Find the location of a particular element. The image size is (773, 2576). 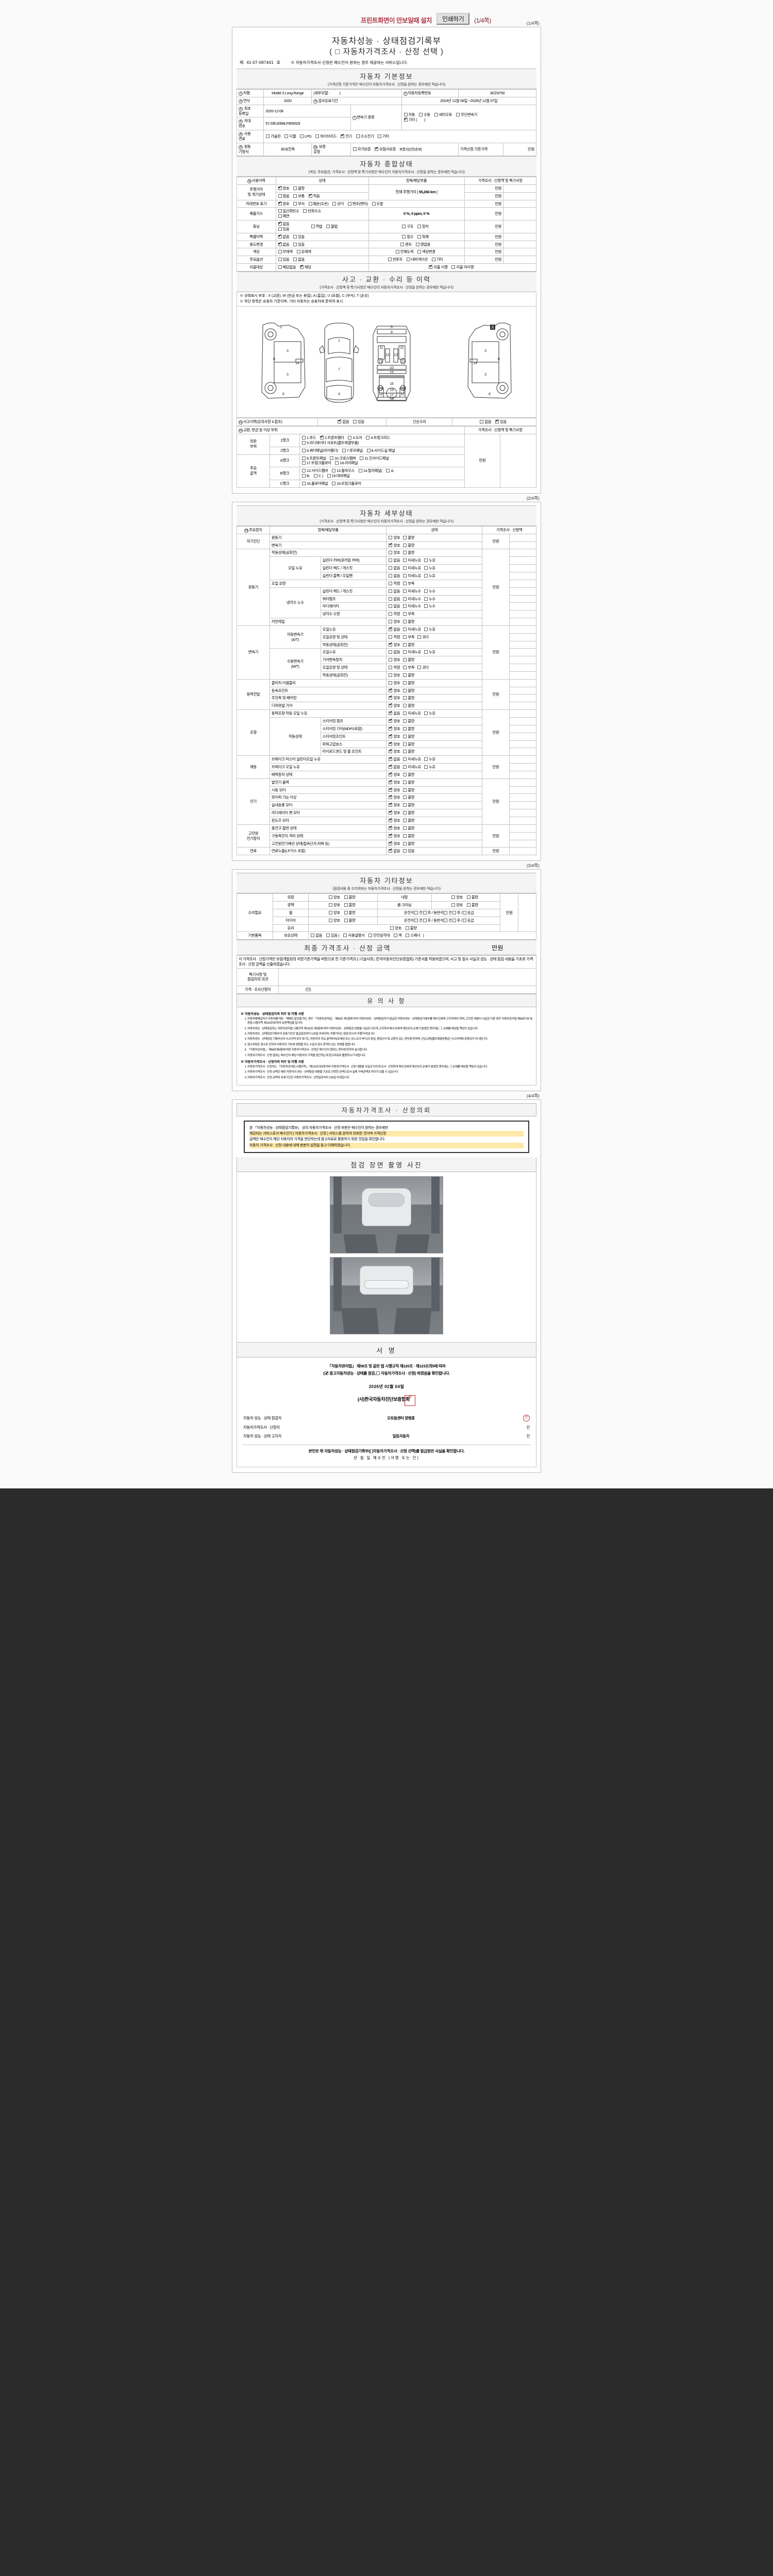

opt-recall-notdone: 리콜 미이행 is located at coordinates (462, 267).